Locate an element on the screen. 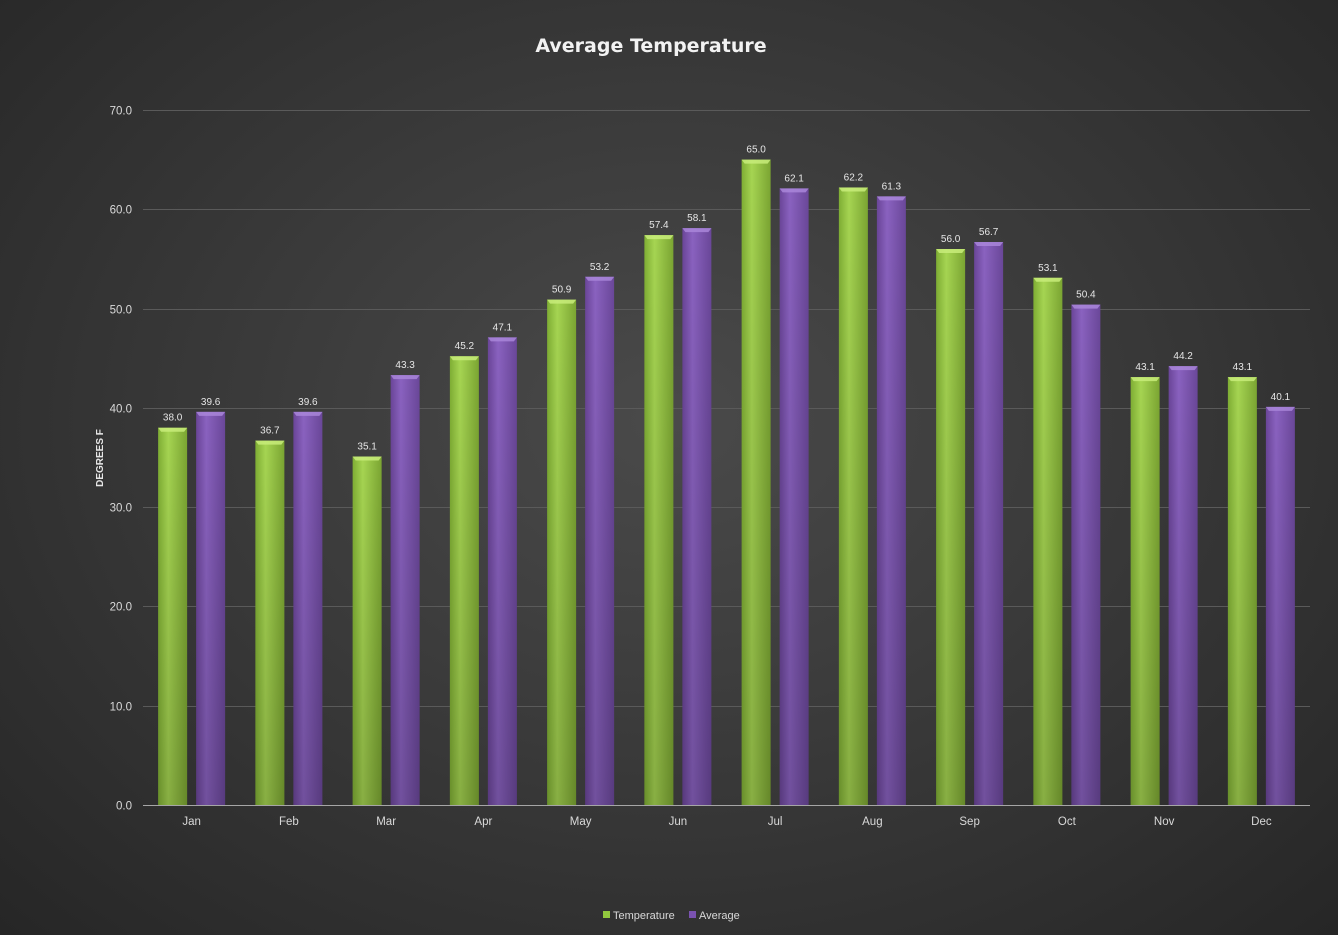  bar-average-jun is located at coordinates (697, 516).